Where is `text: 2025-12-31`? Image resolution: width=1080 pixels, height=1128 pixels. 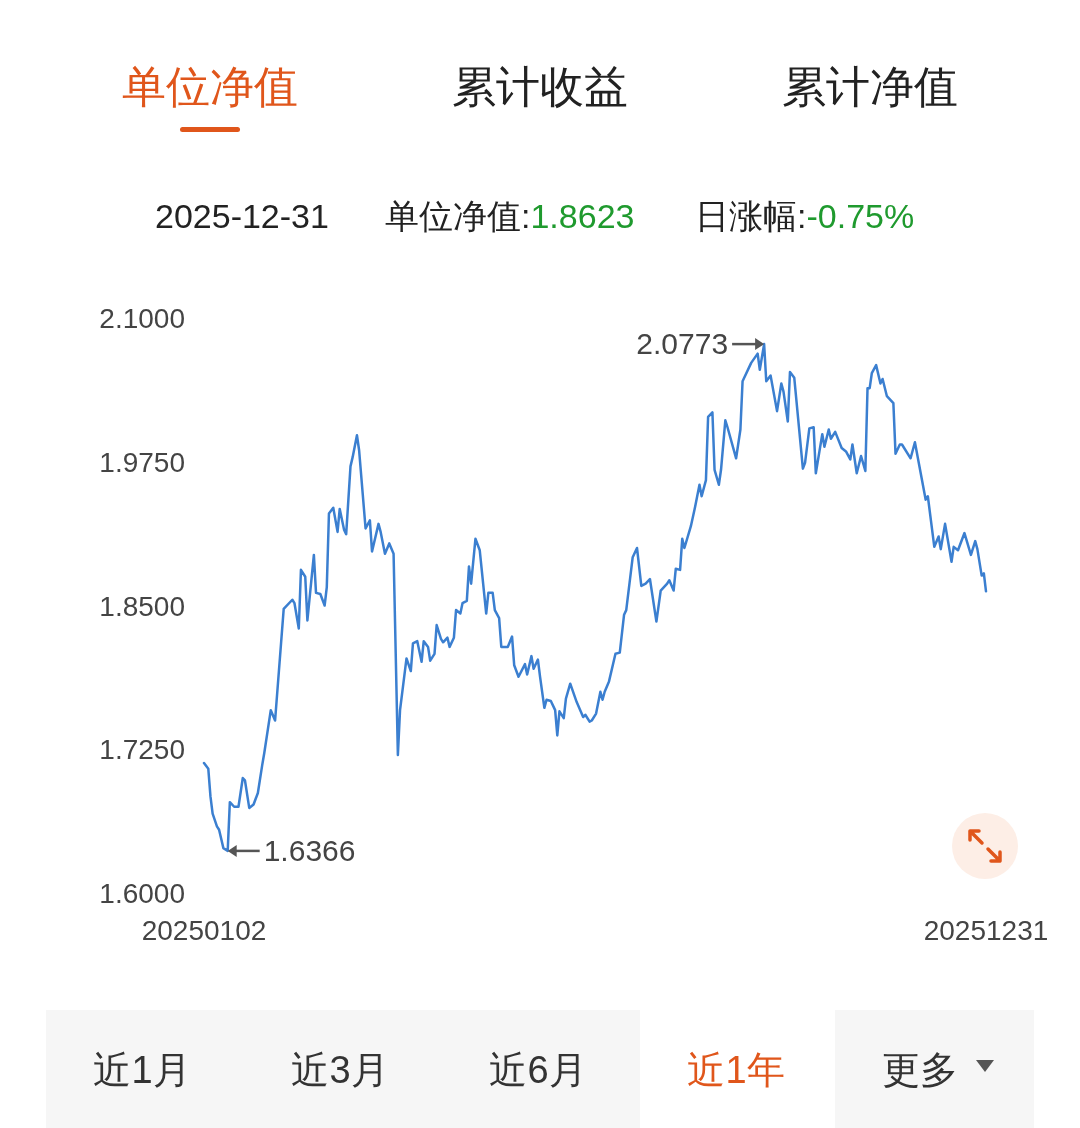 text: 2025-12-31 is located at coordinates (242, 216).